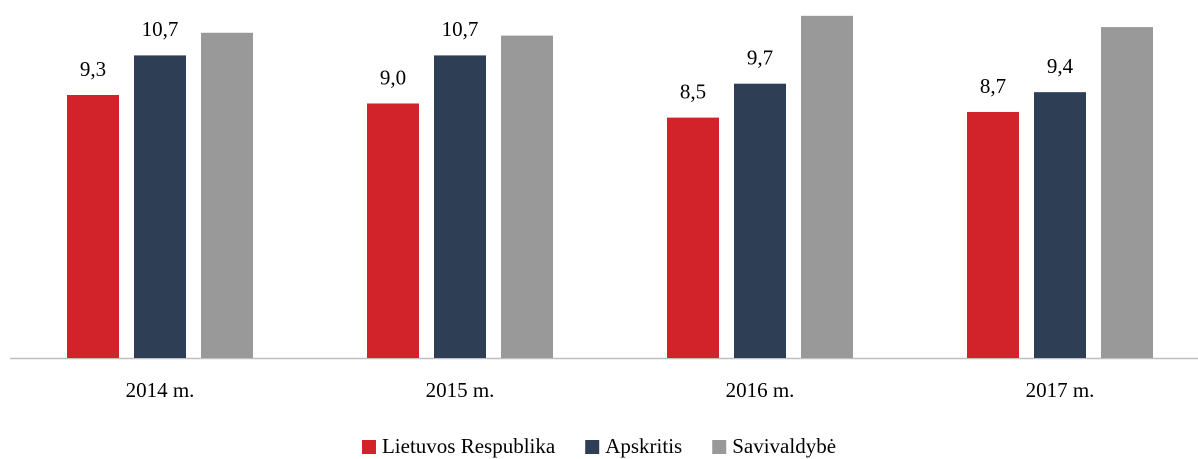 Image resolution: width=1198 pixels, height=459 pixels. Describe the element at coordinates (1060, 66) in the screenshot. I see `data-label: 9,4` at that location.